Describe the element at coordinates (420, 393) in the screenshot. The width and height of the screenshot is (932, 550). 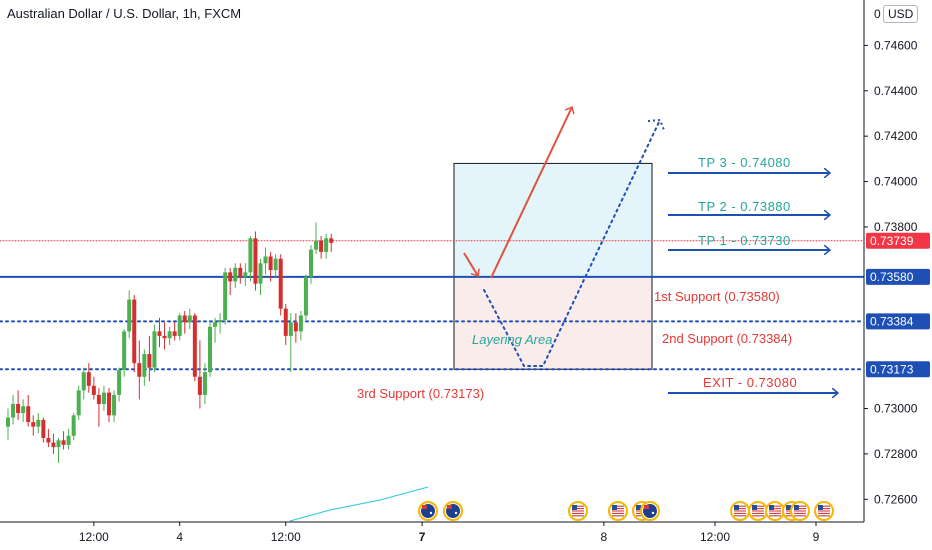
I see `support-label: 3rd Support (0.73173)` at that location.